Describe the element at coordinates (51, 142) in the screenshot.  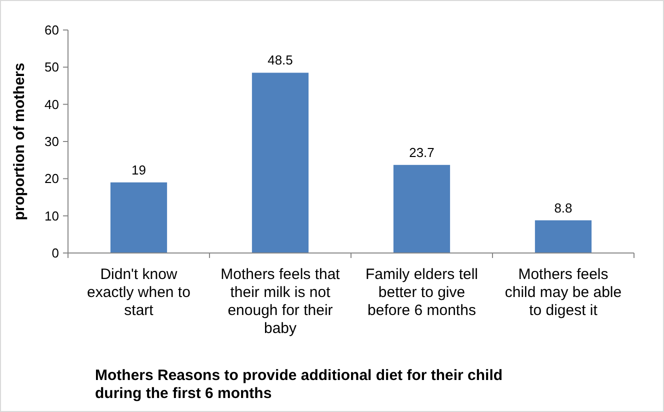
I see `y-tick-label: 30` at that location.